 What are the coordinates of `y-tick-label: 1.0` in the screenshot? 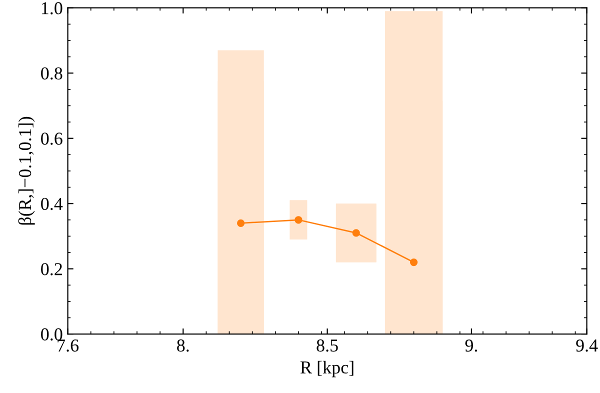 It's located at (52, 8).